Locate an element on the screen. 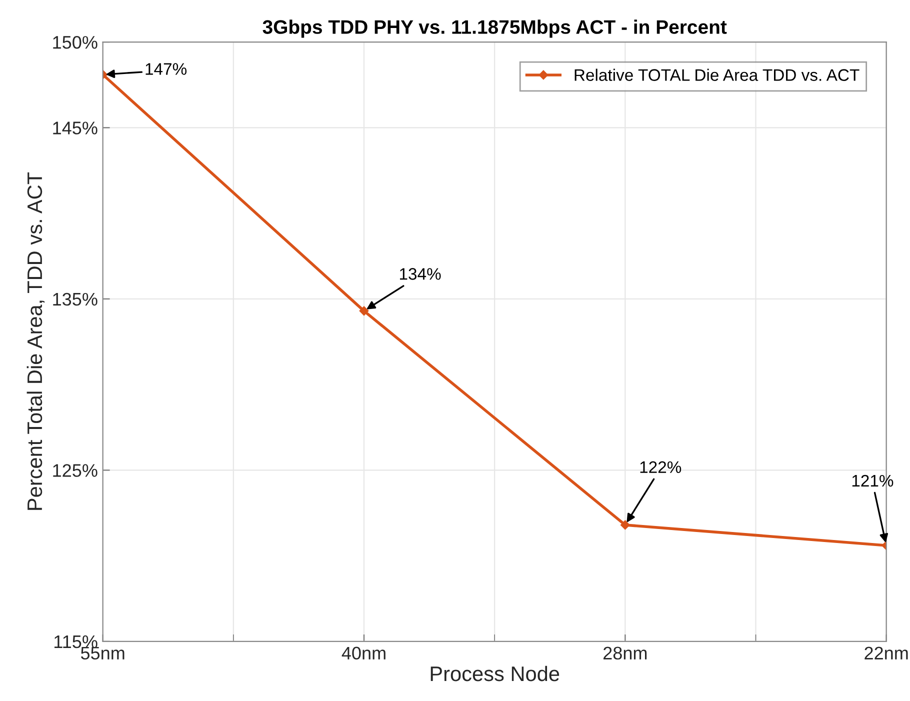  x-tick-label: 55nm is located at coordinates (102, 653).